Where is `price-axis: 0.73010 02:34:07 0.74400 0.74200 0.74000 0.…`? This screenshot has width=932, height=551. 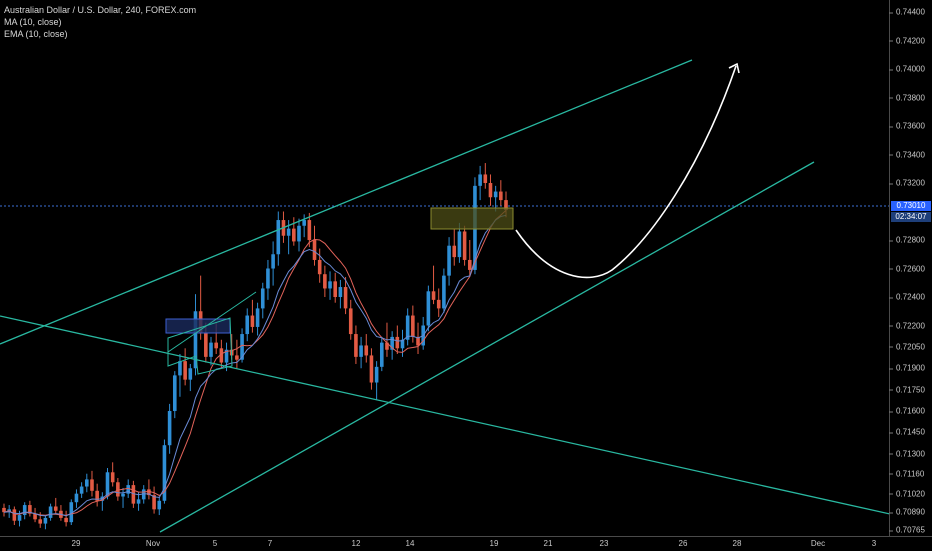
price-axis: 0.73010 02:34:07 0.74400 0.74200 0.74000 0.… is located at coordinates (910, 268).